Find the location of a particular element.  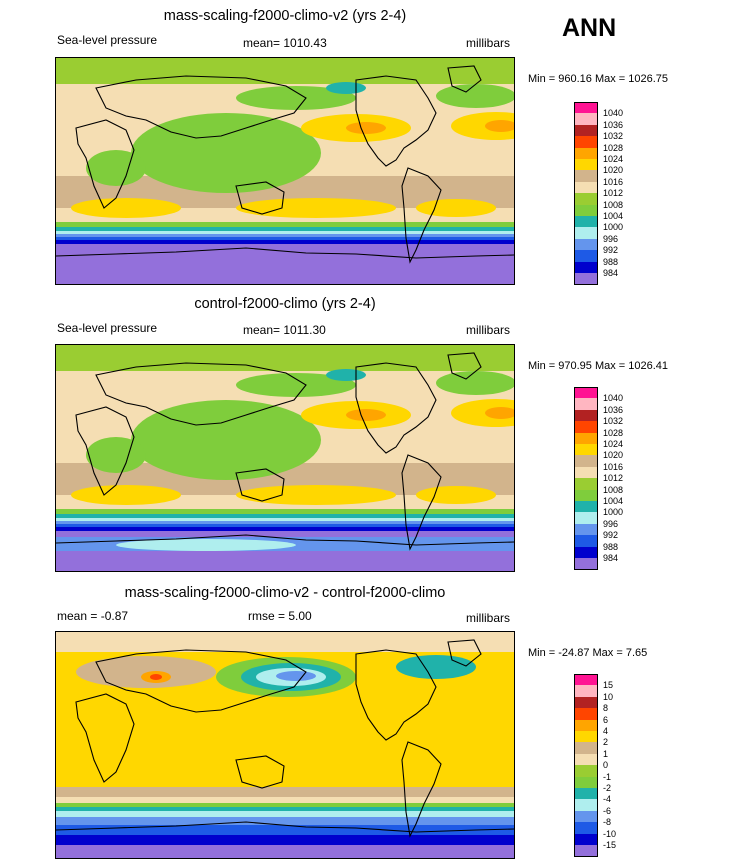

colorbar-level-label: 1020 is located at coordinates (613, 455).